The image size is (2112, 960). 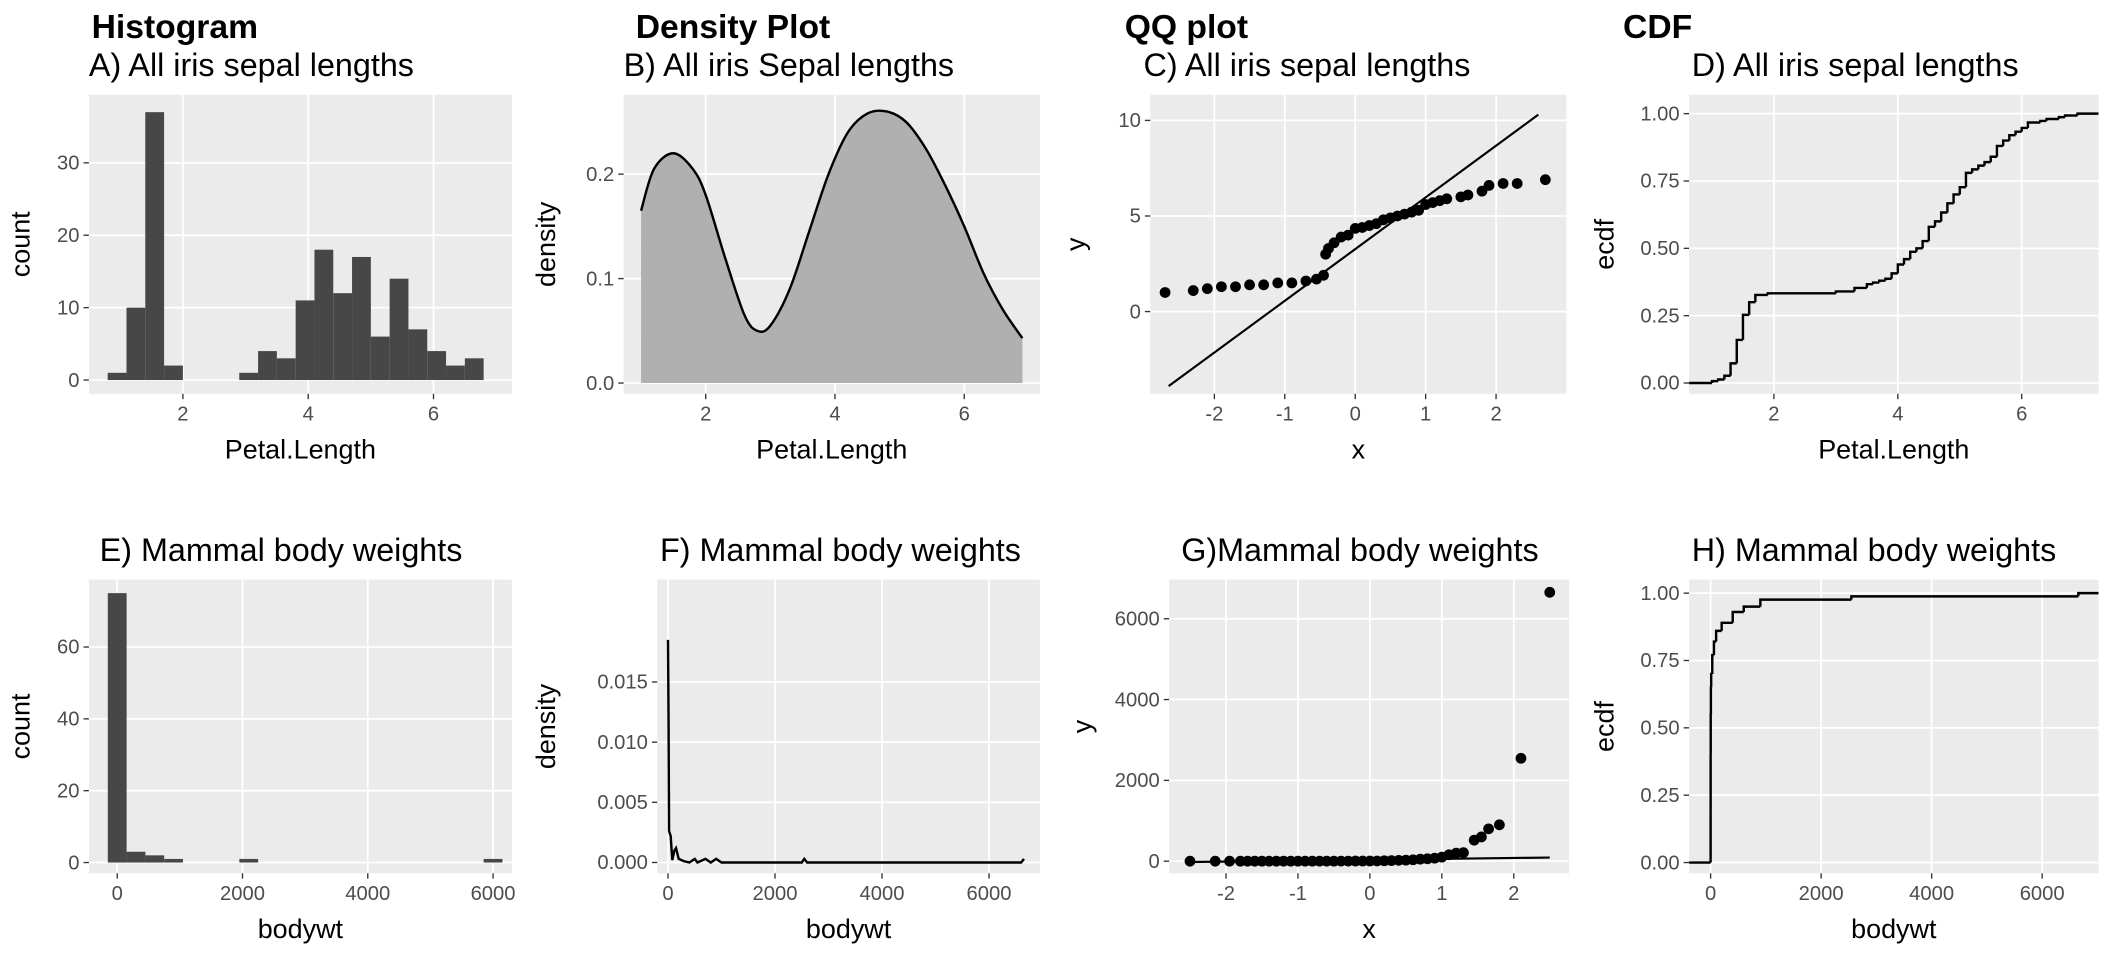 What do you see at coordinates (1359, 550) in the screenshot?
I see `panel-title: G)Mammal body weights` at bounding box center [1359, 550].